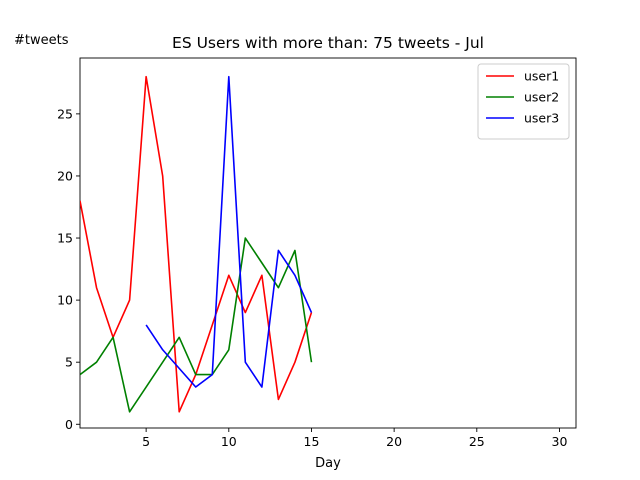  Describe the element at coordinates (541, 76) in the screenshot. I see `legend-label-user1: user1` at that location.